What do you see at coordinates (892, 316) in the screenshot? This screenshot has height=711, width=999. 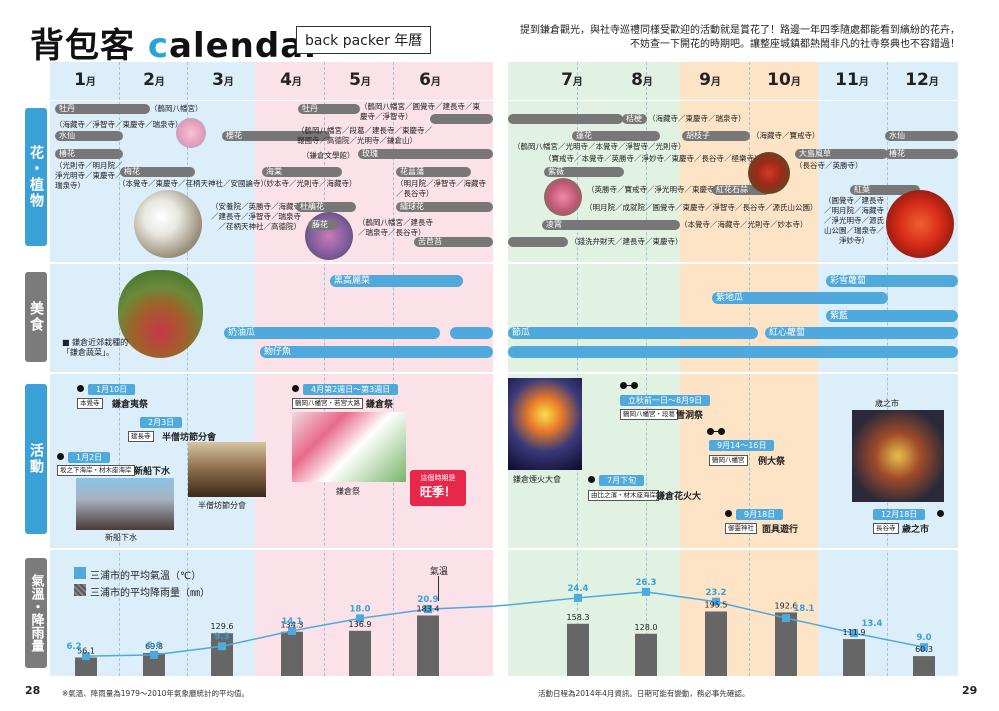 I see `food-bar: 紫藍` at bounding box center [892, 316].